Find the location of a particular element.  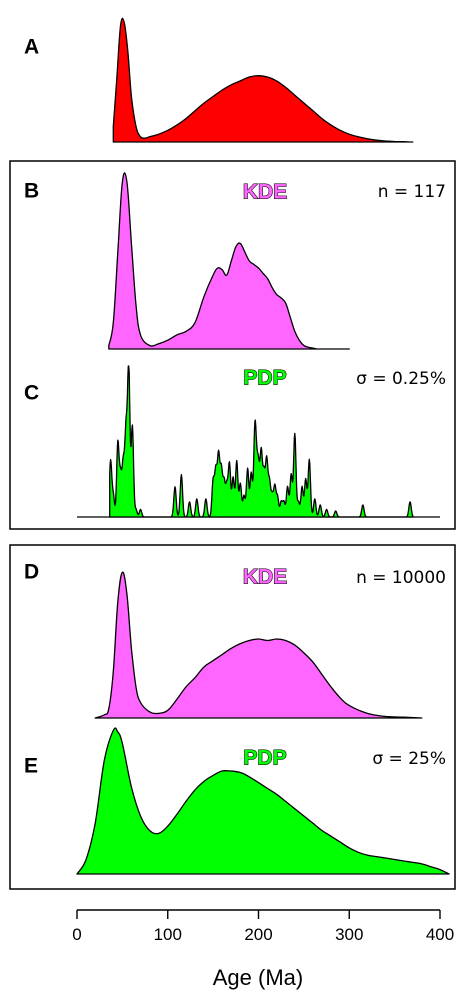

x-tick-label: 0 is located at coordinates (76, 934).